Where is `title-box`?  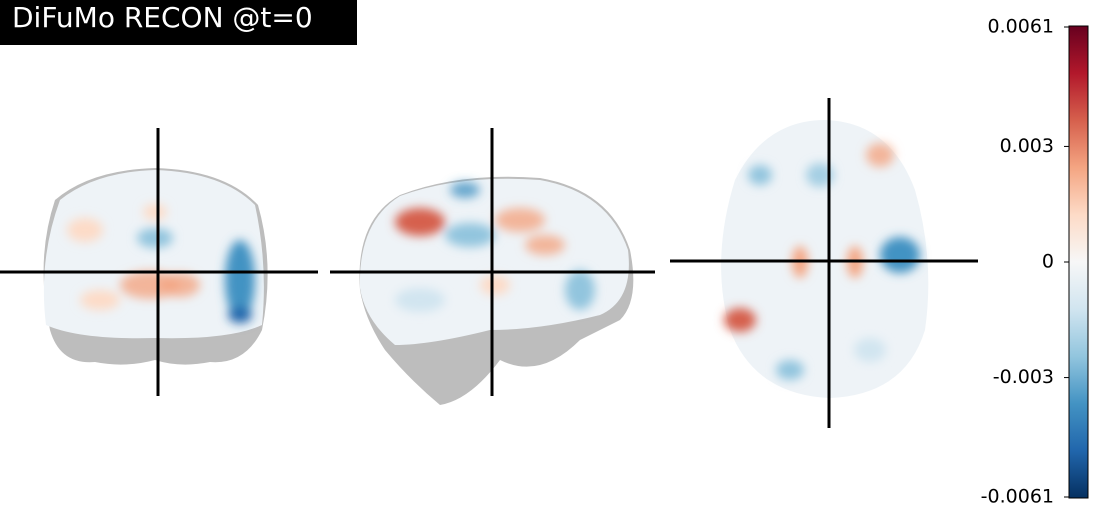 title-box is located at coordinates (178, 22).